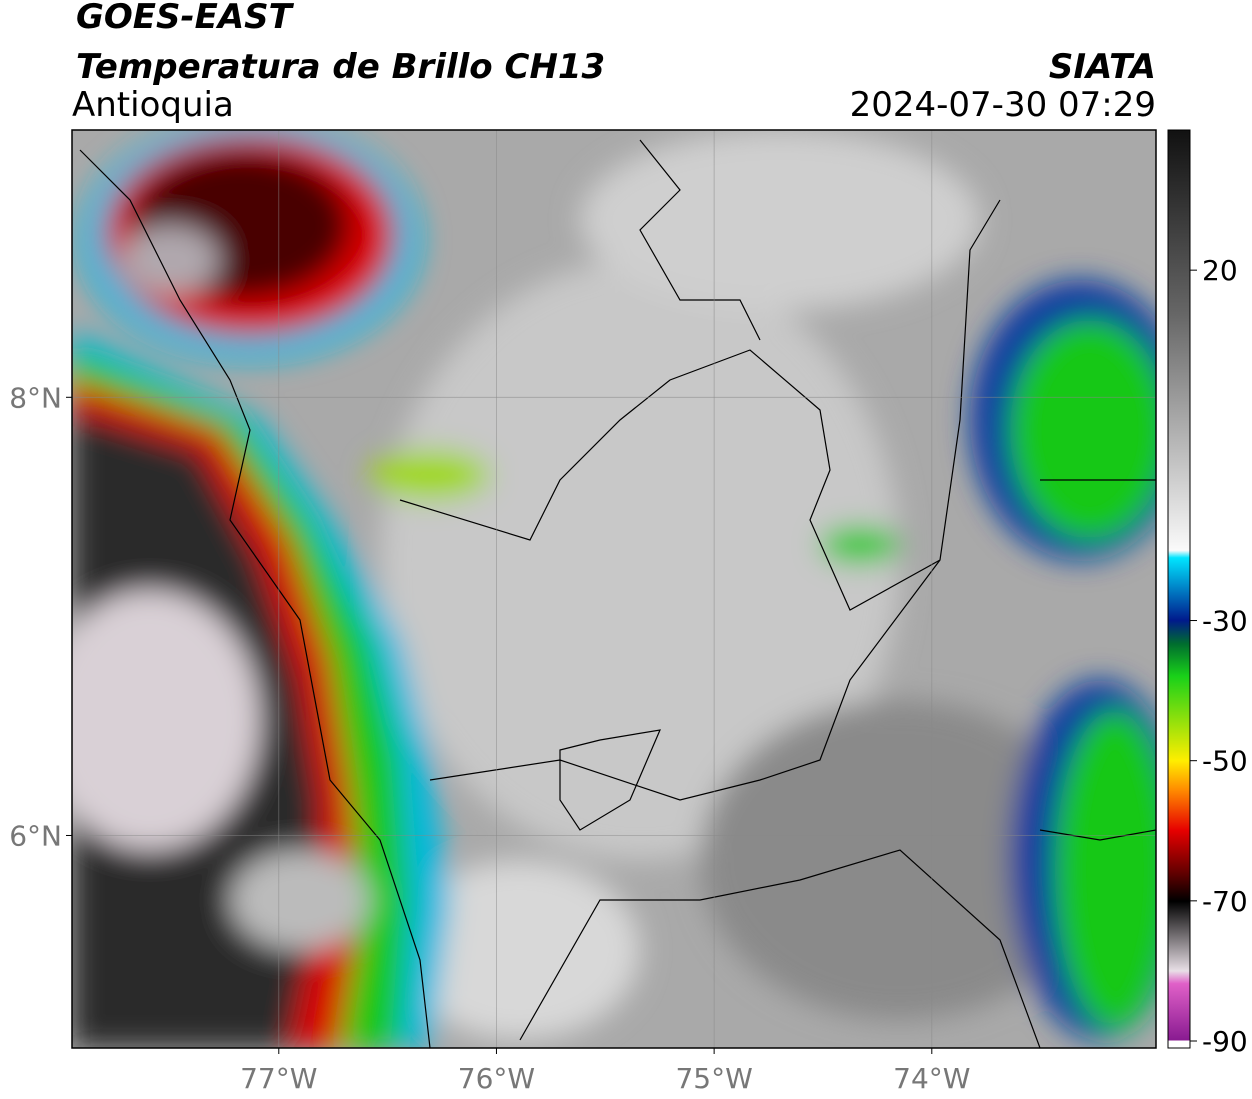 The width and height of the screenshot is (1252, 1099). What do you see at coordinates (1003, 105) in the screenshot?
I see `datetime: 2024-07-30 07:29` at bounding box center [1003, 105].